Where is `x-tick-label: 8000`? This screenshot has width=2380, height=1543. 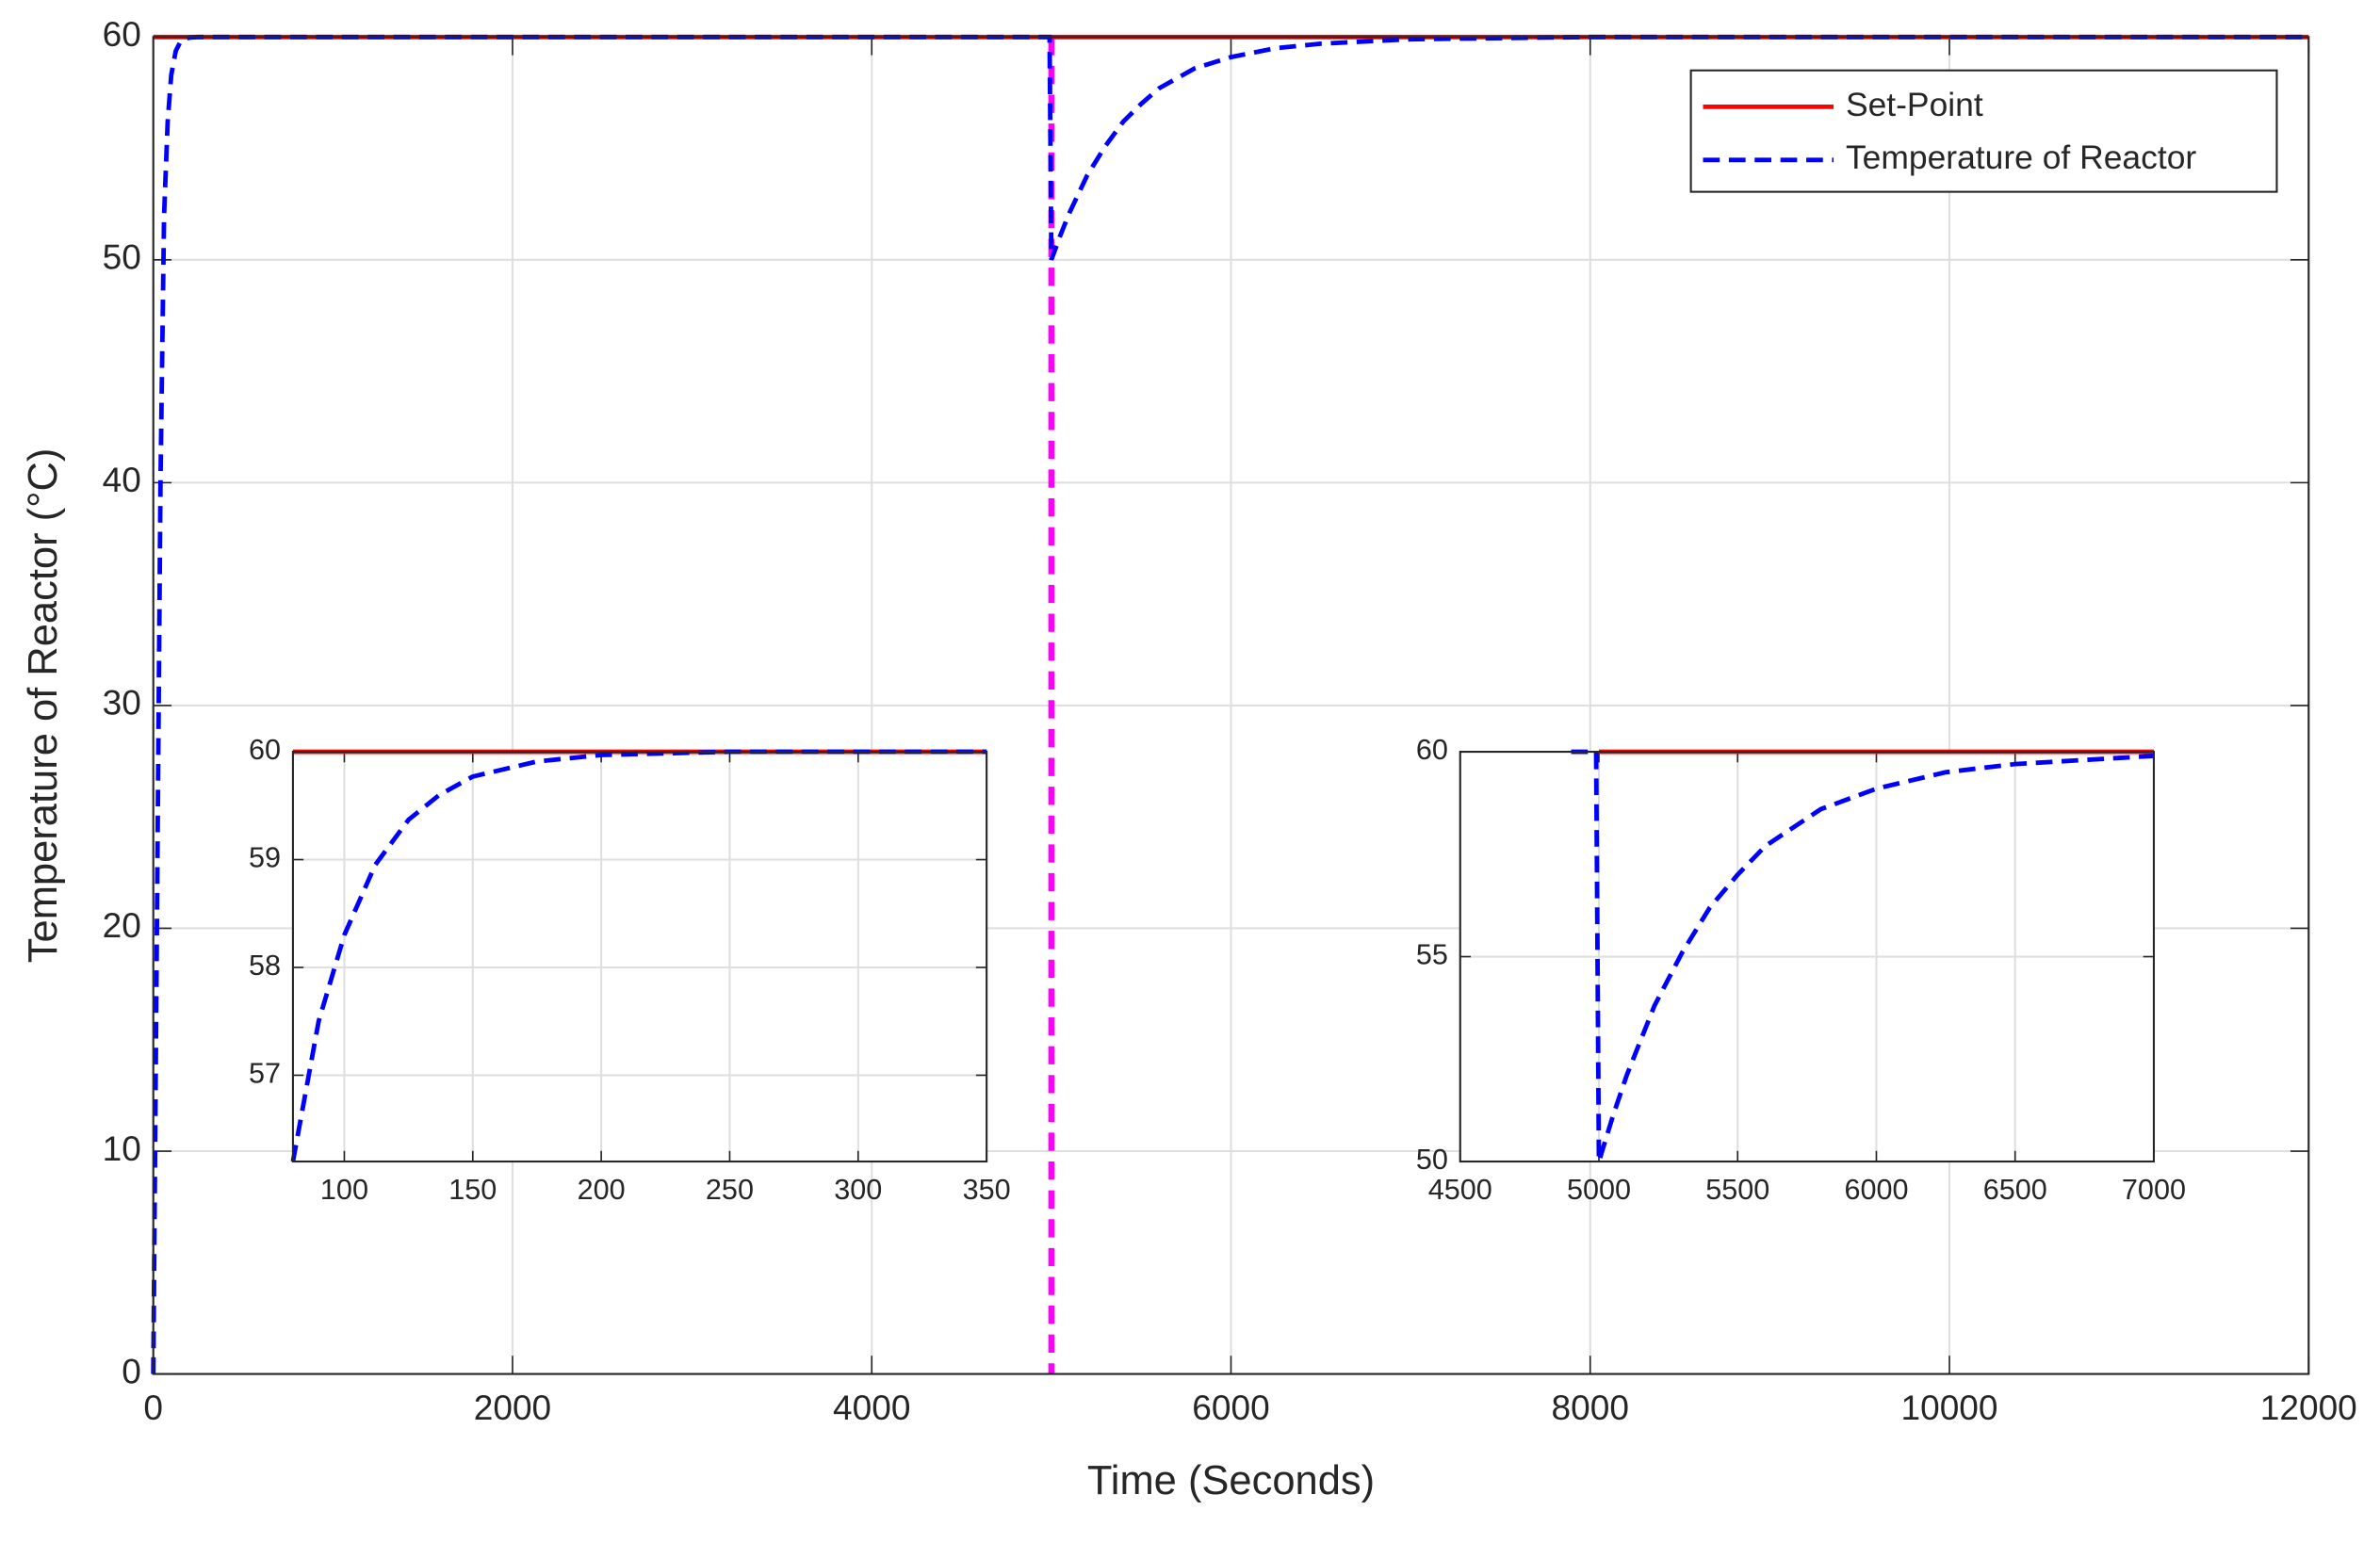
x-tick-label: 8000 is located at coordinates (1590, 1407).